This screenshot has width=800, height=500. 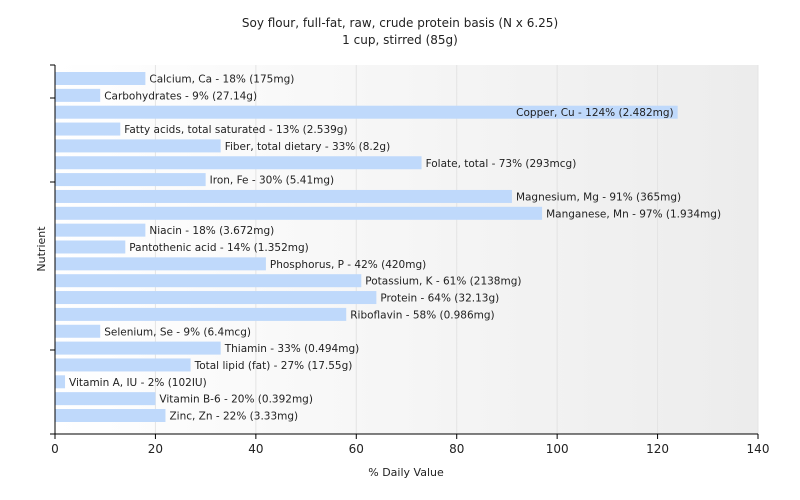 What do you see at coordinates (657, 449) in the screenshot?
I see `x-tick-label: 120` at bounding box center [657, 449].